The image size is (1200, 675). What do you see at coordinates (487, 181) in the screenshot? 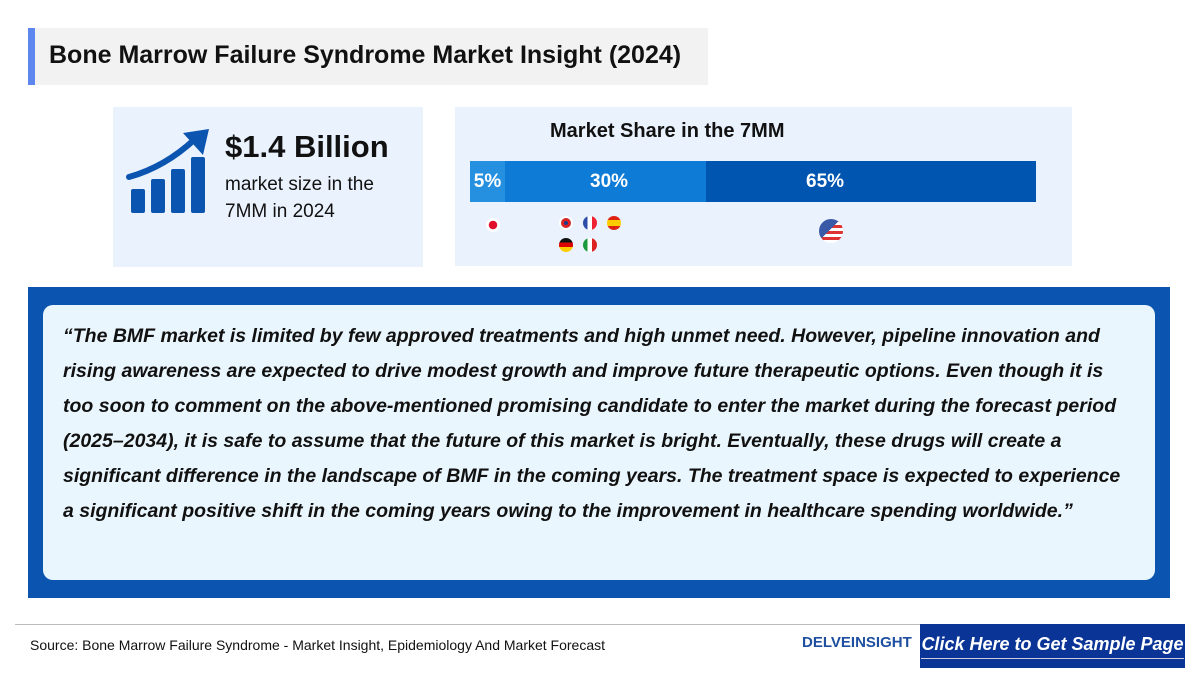
I see `share-segment-japan: 5%` at bounding box center [487, 181].